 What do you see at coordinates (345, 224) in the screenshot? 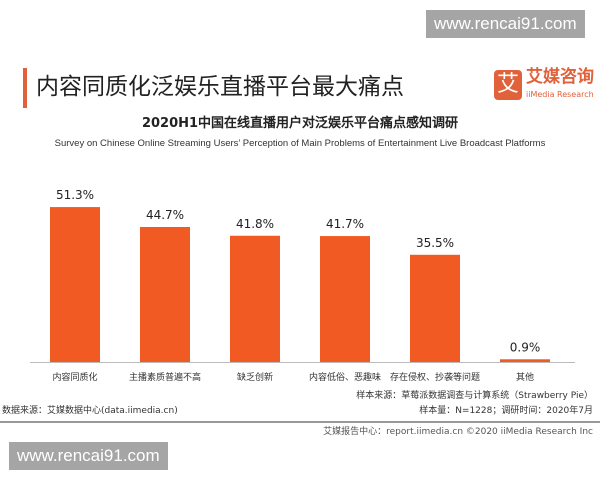
I see `data-label: 41.7%` at bounding box center [345, 224].